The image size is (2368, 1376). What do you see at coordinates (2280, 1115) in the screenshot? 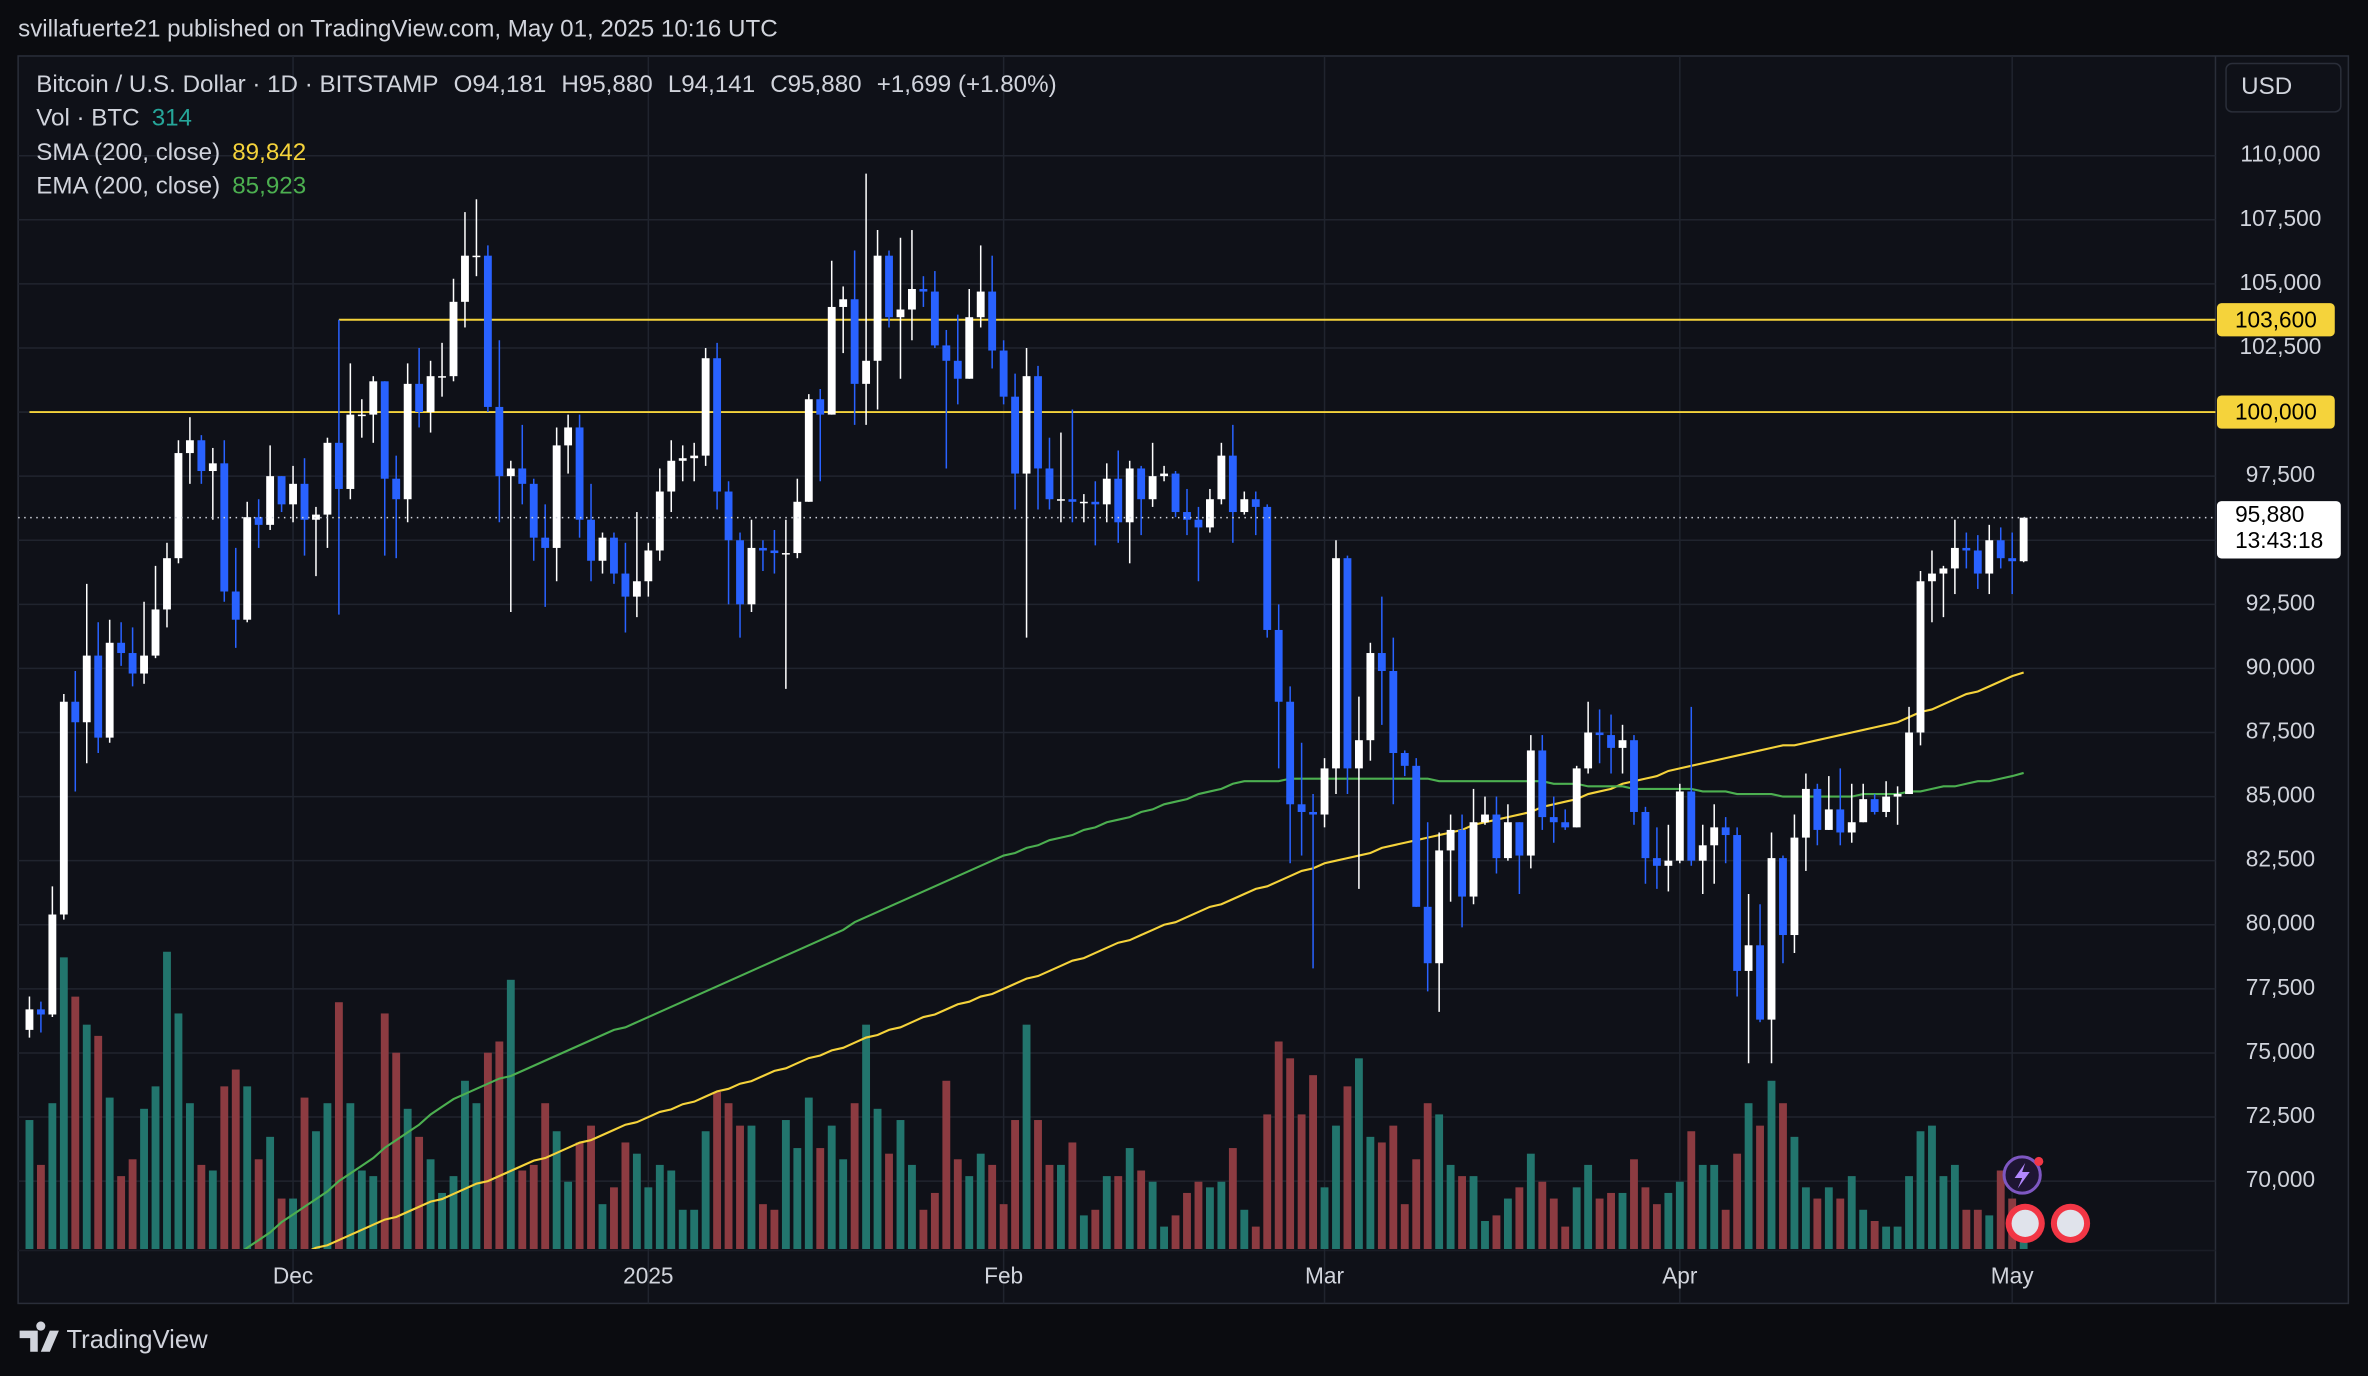
I see `y-tick-label: 72,500` at bounding box center [2280, 1115].